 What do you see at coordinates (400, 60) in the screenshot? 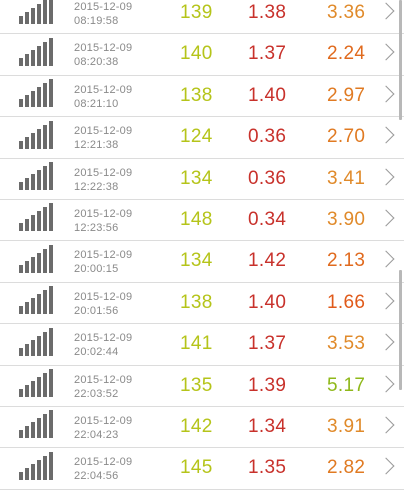
I see `scrollbar` at bounding box center [400, 60].